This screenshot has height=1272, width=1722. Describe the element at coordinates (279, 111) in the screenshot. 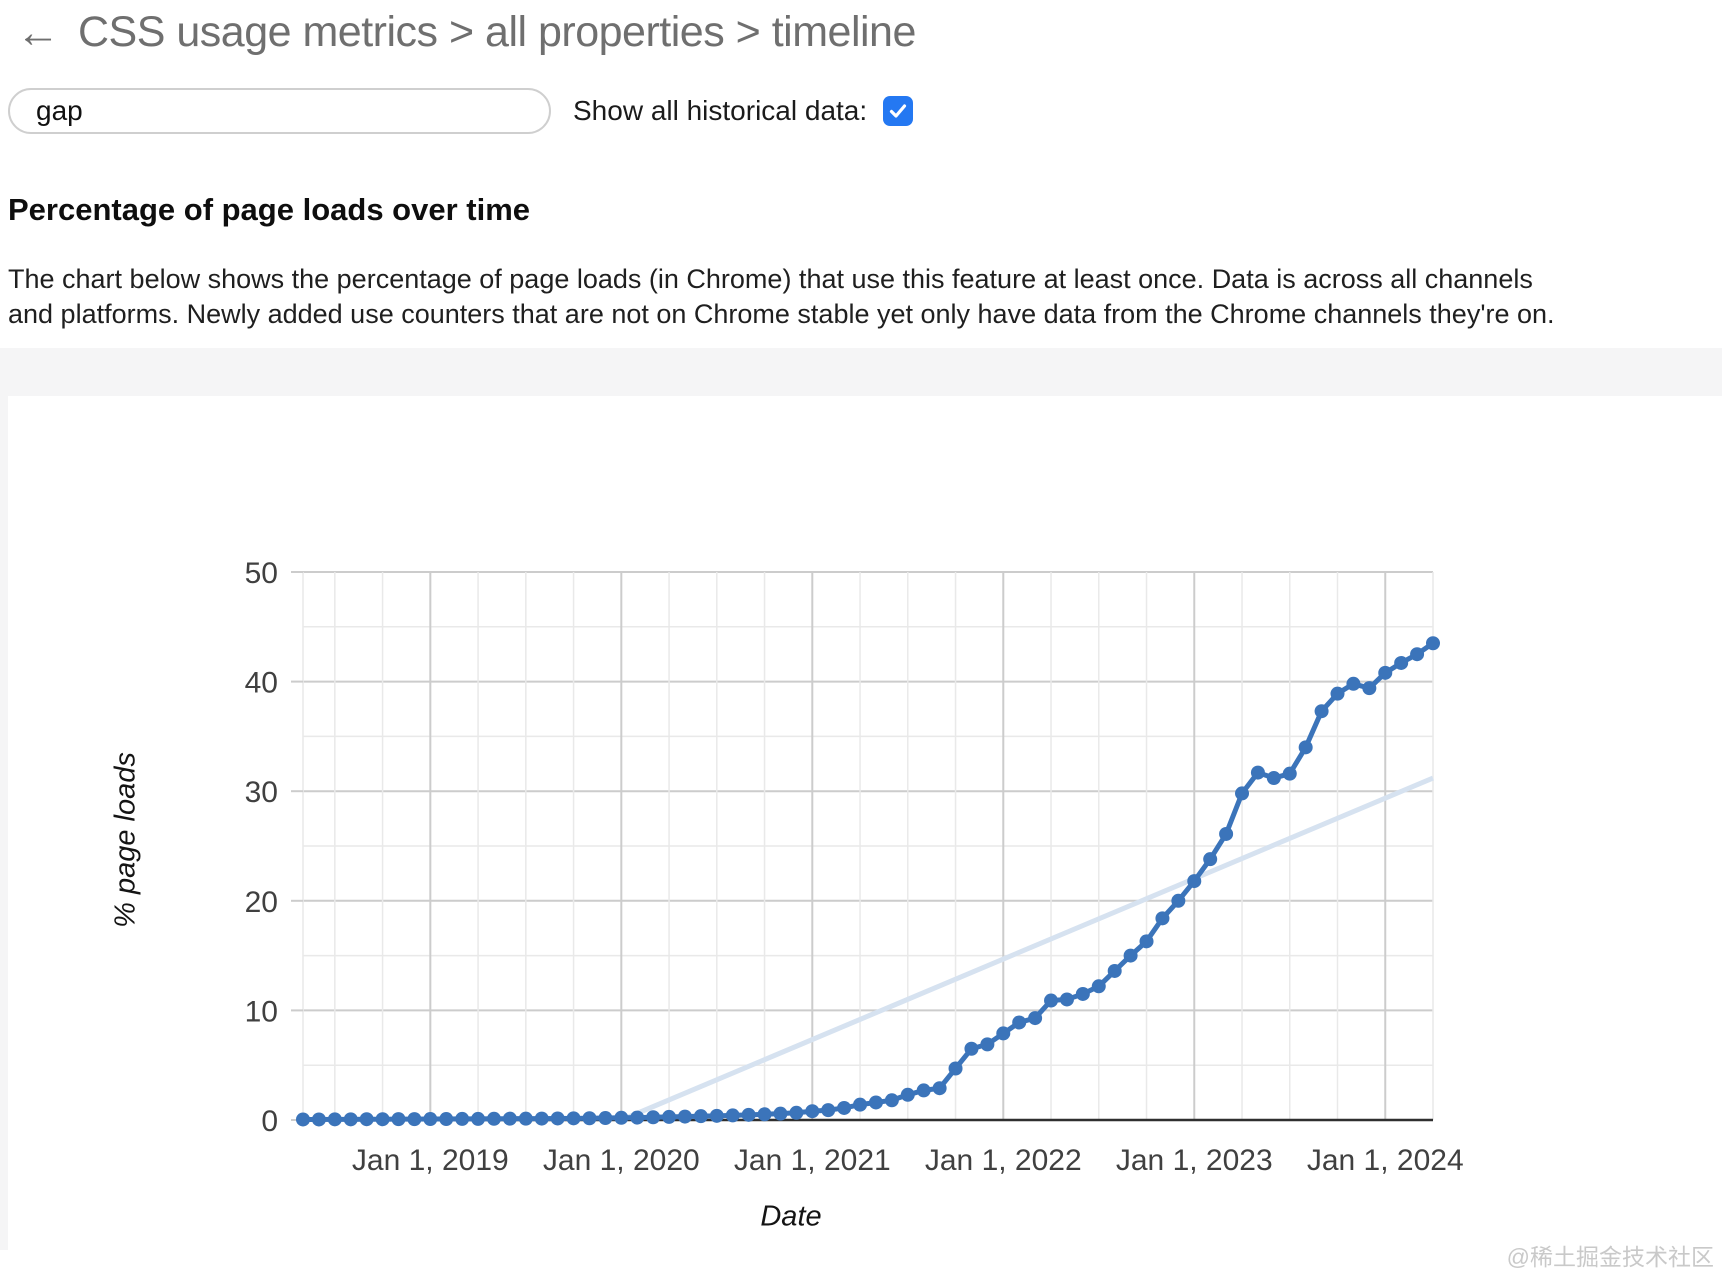

I see `feature-search-input` at that location.